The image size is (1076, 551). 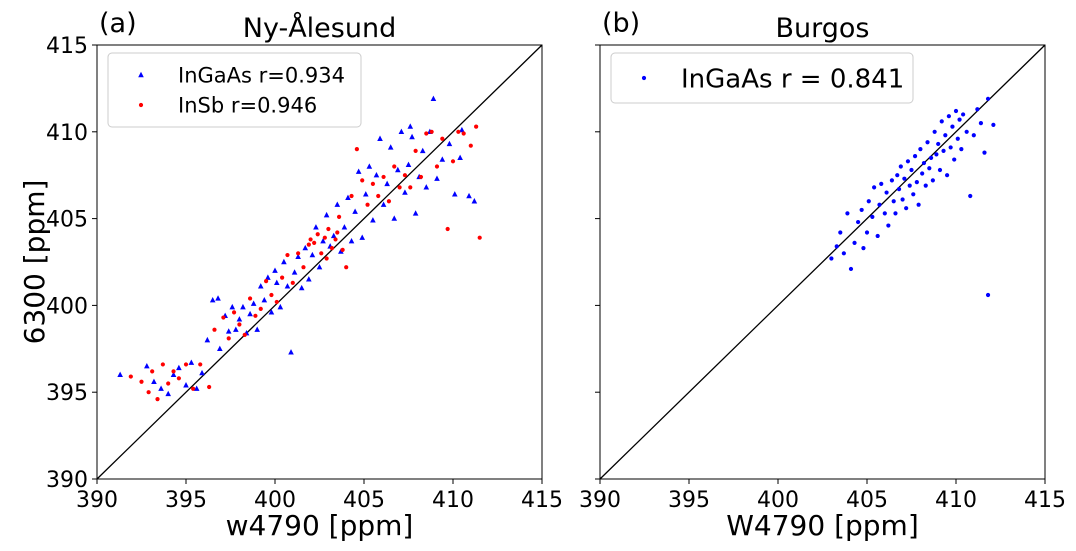 I want to click on legend-label: InSb r=0.946, so click(x=247, y=106).